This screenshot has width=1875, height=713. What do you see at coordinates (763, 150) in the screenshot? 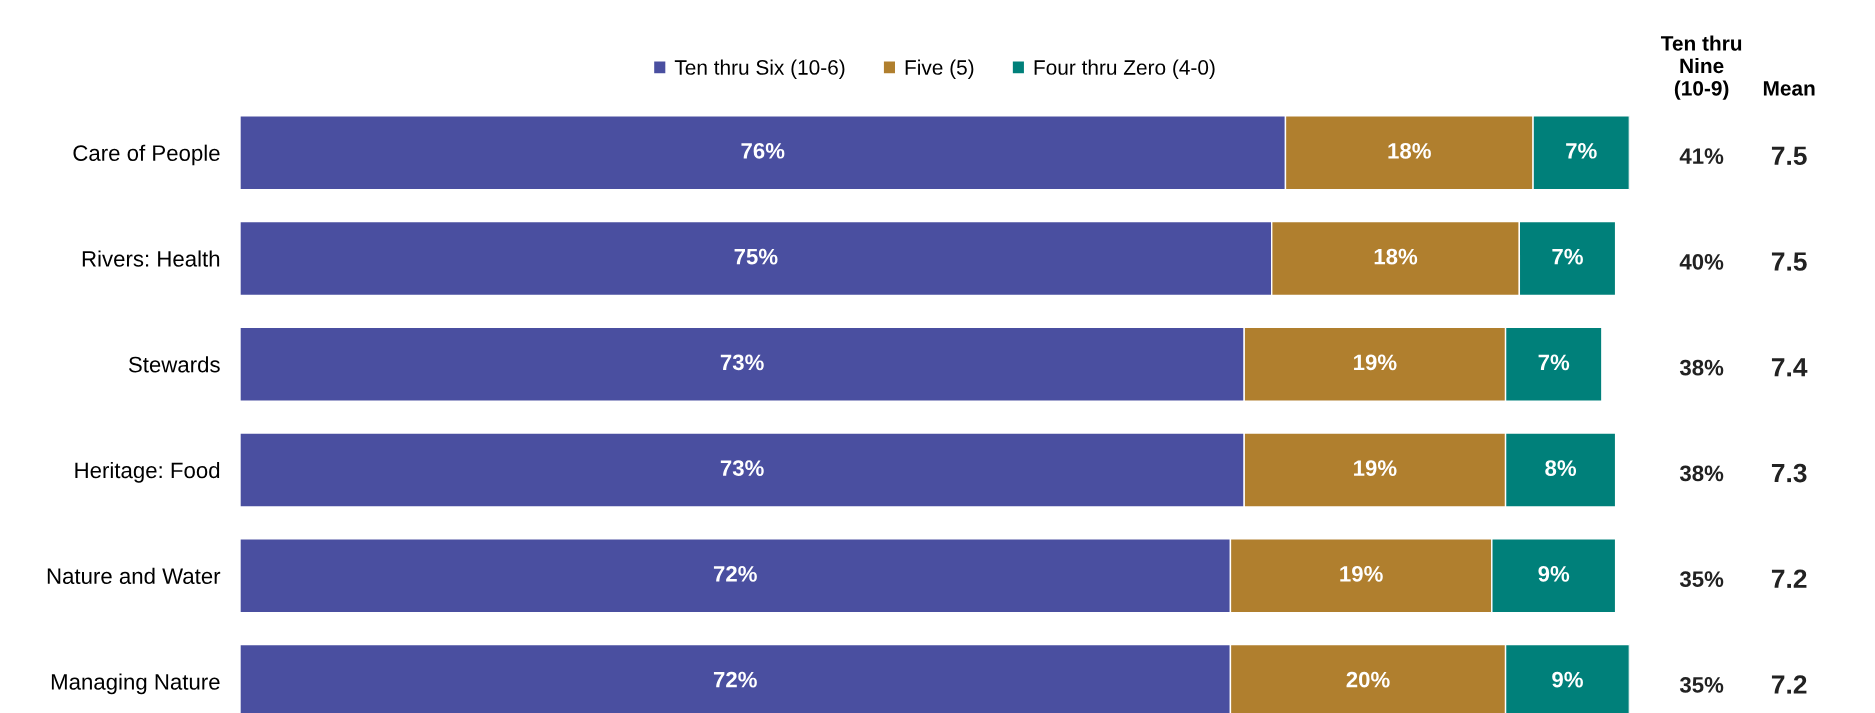
I see `data-label: 76%` at bounding box center [763, 150].